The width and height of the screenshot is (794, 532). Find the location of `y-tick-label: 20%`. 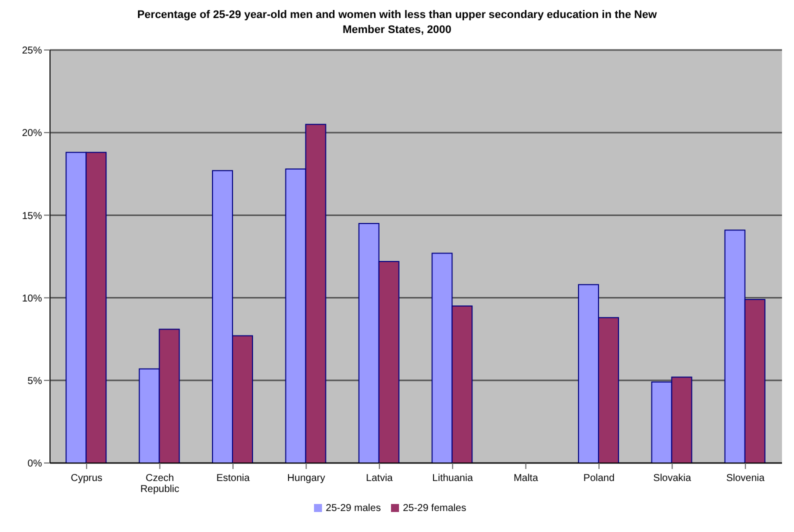

y-tick-label: 20% is located at coordinates (32, 134).